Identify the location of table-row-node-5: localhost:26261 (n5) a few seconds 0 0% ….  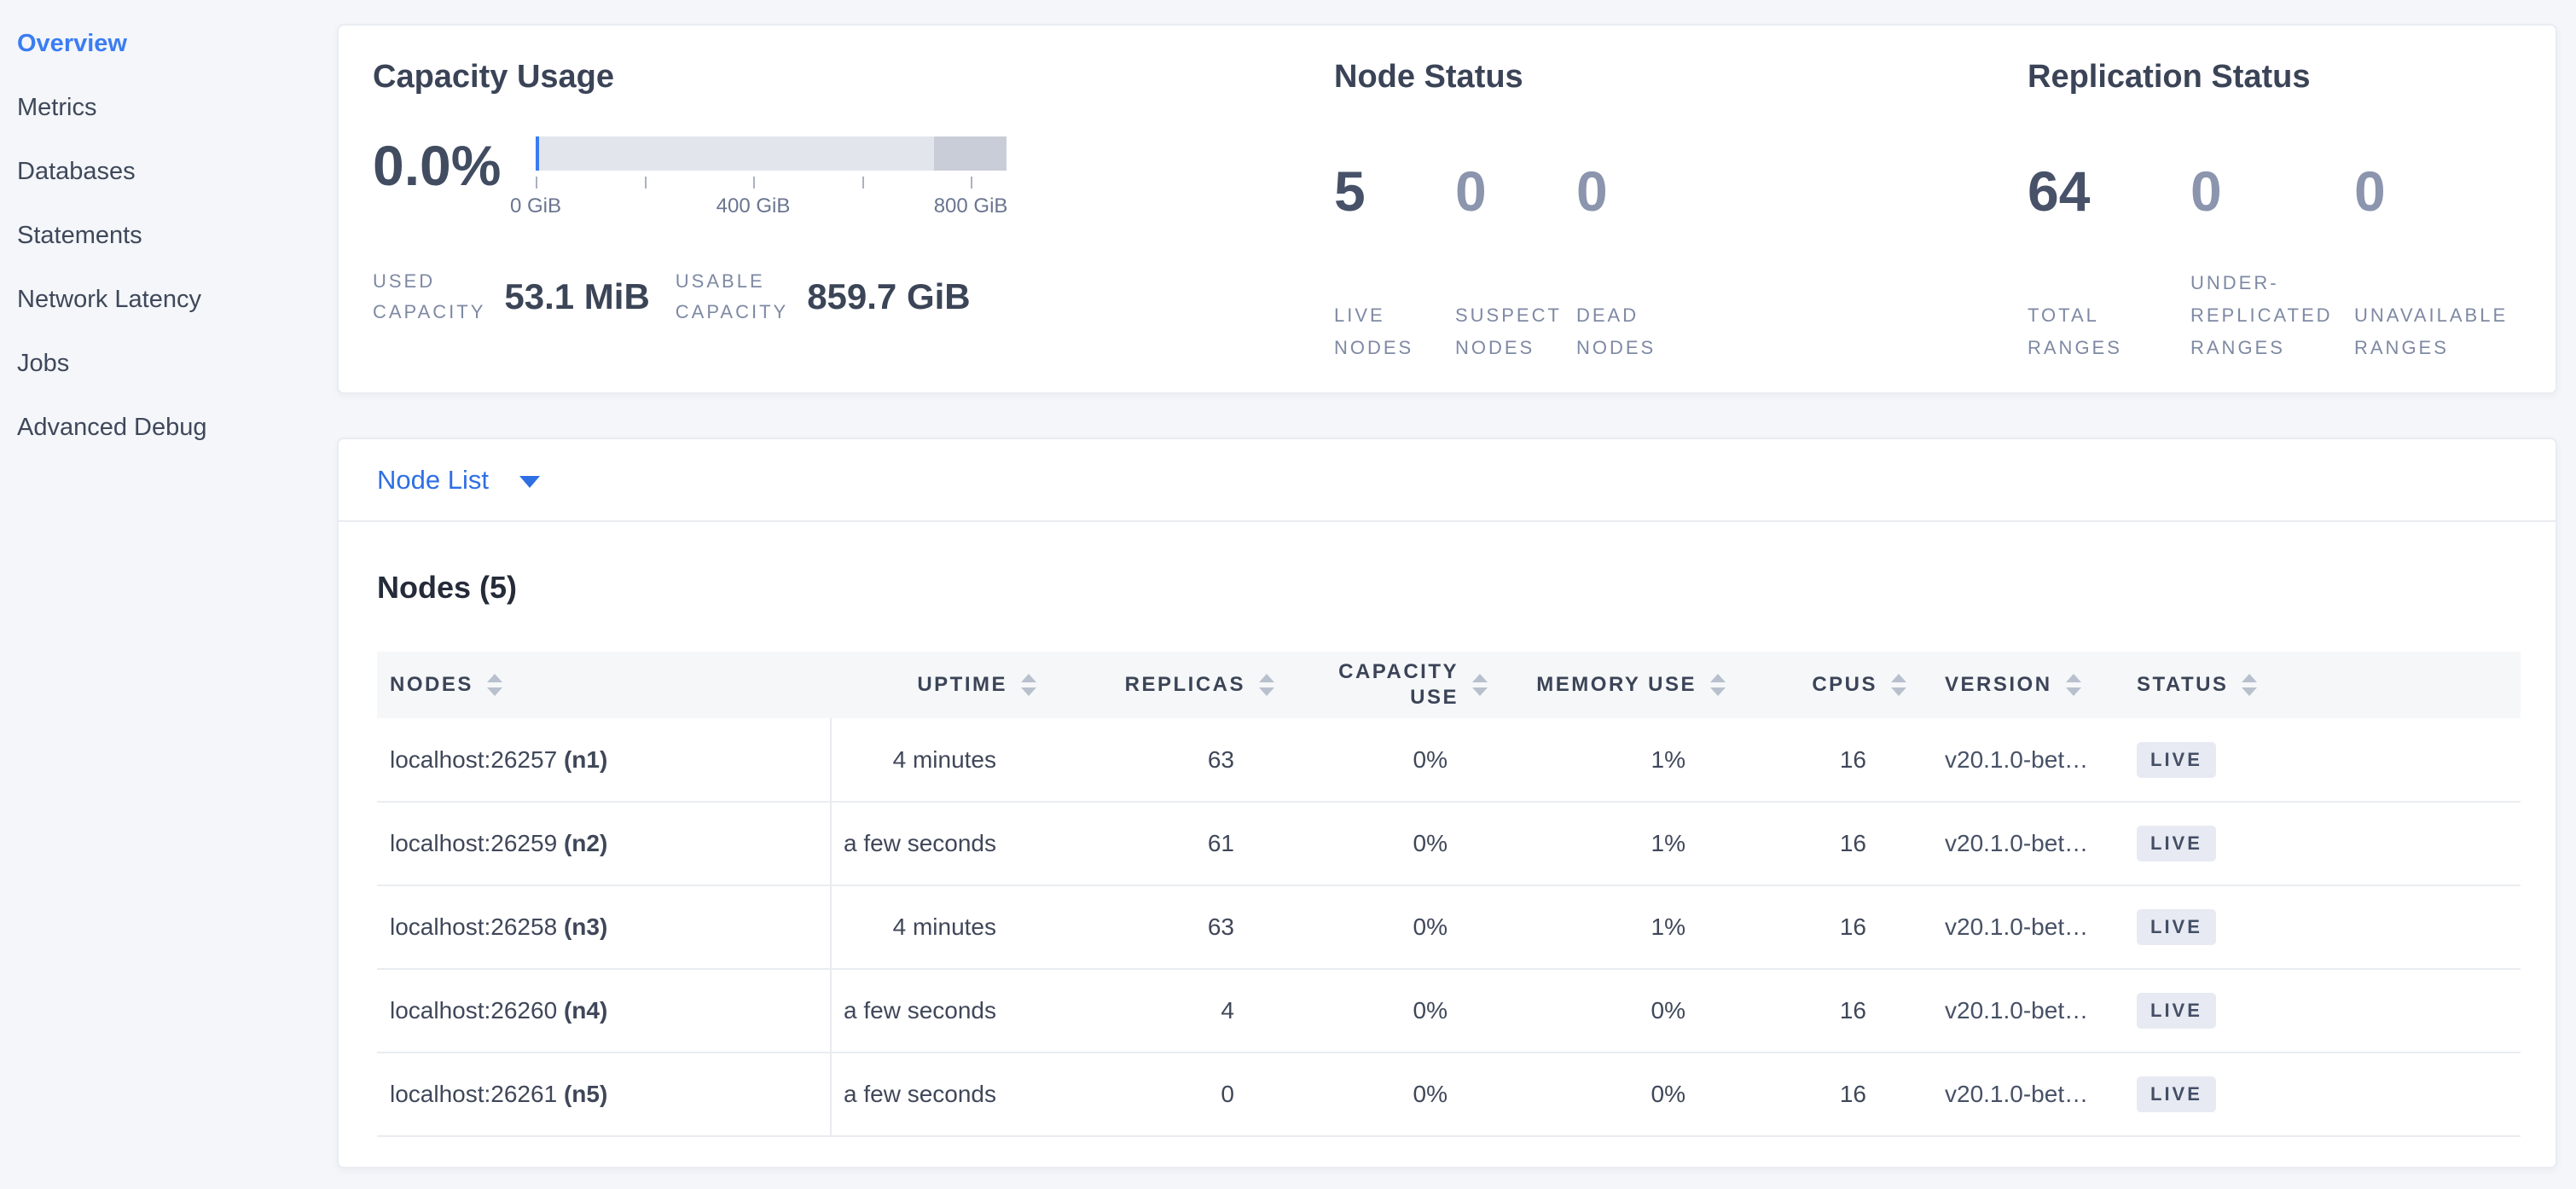
(1449, 1095).